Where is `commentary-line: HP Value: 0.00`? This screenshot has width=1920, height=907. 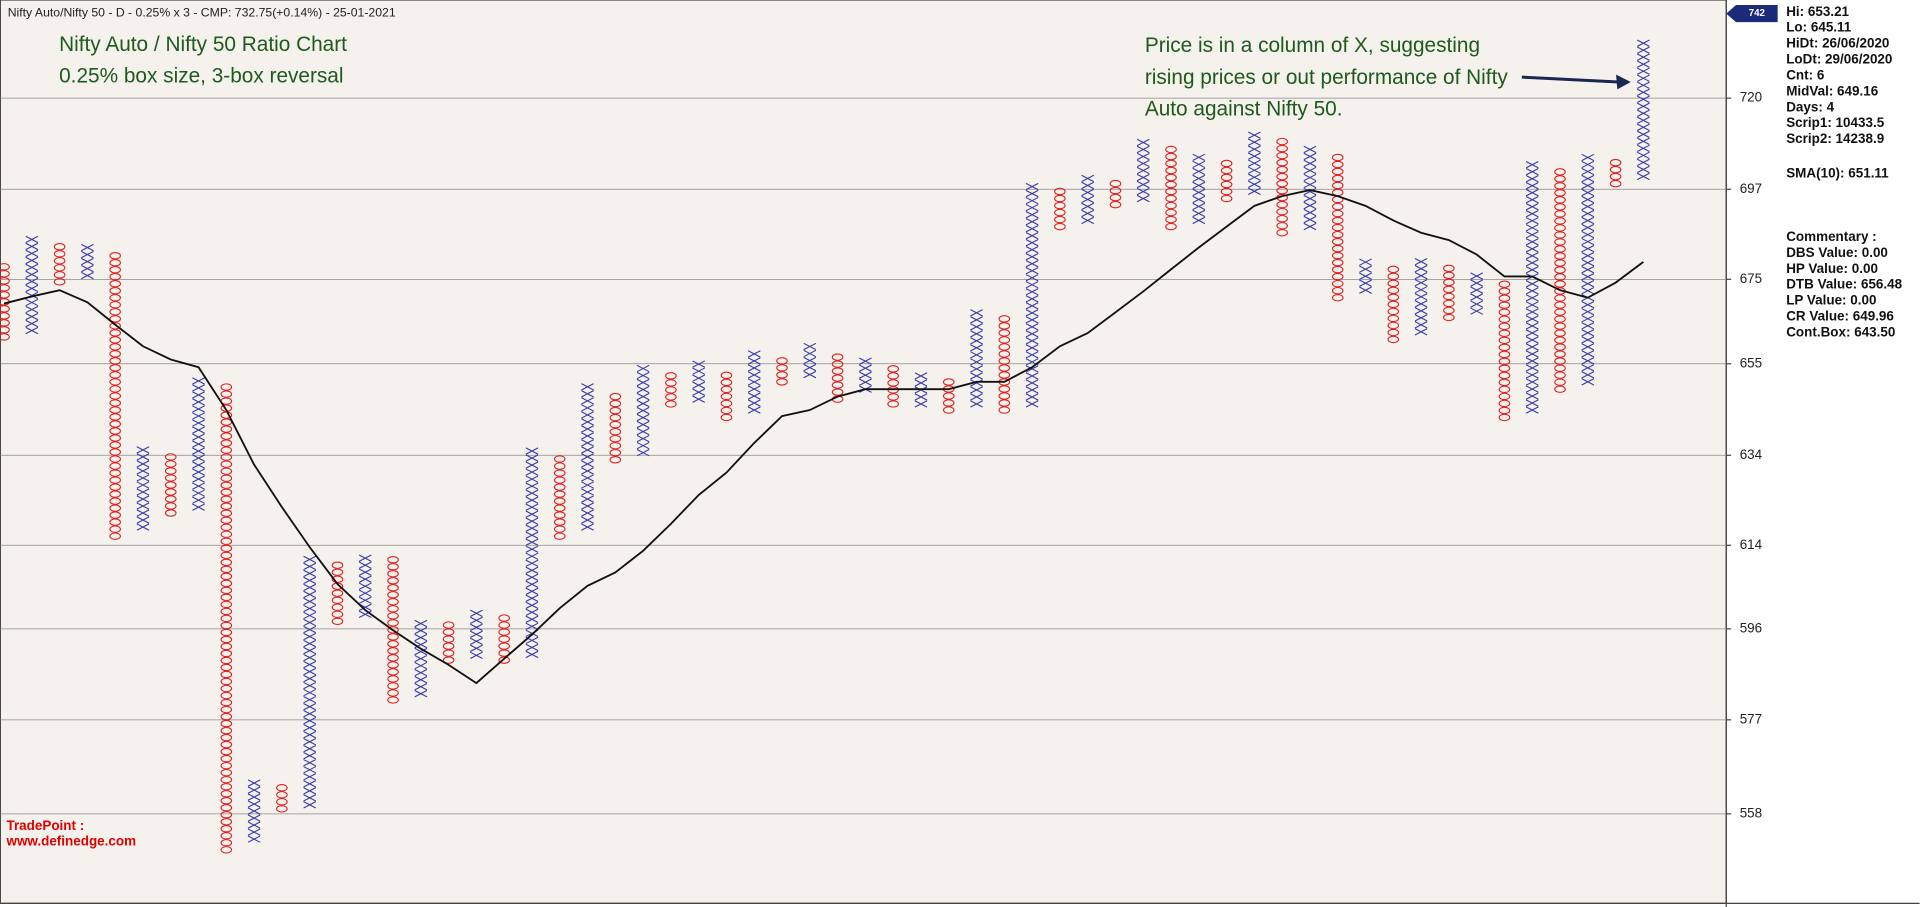
commentary-line: HP Value: 0.00 is located at coordinates (1832, 268).